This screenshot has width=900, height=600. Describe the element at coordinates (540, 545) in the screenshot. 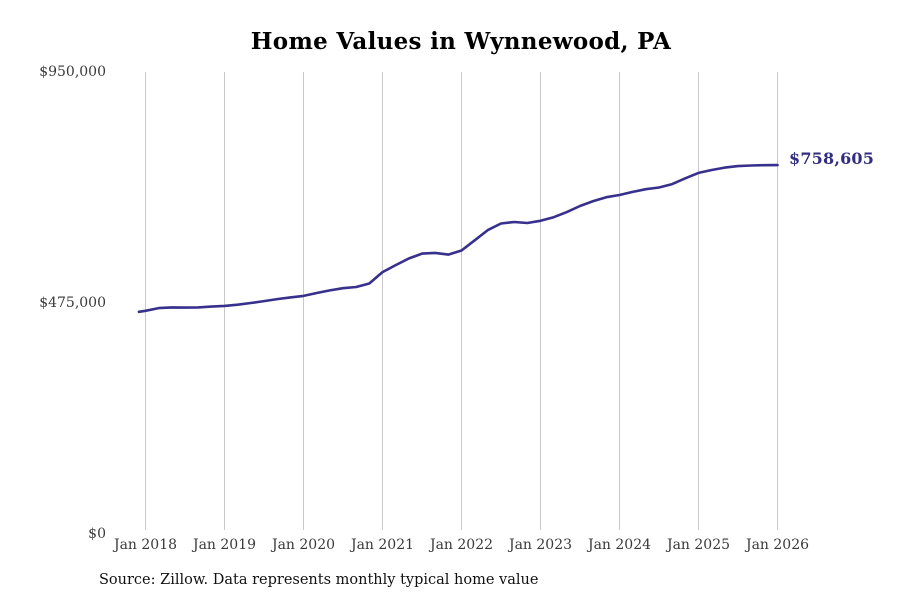

I see `x-tick-label: Jan 2023` at that location.